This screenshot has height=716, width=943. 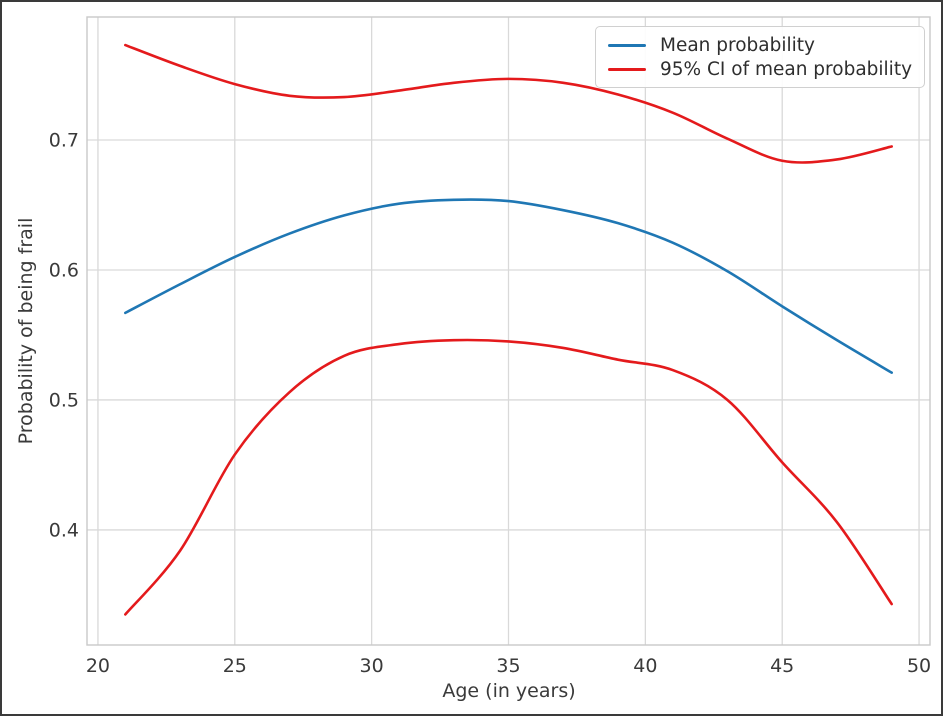 What do you see at coordinates (64, 400) in the screenshot?
I see `y-tick-label: 0.5` at bounding box center [64, 400].